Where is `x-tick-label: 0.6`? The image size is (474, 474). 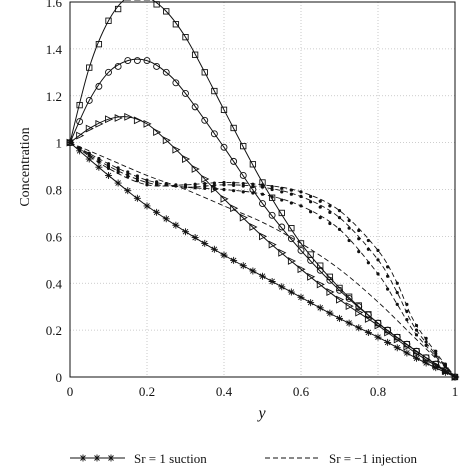
x-tick-label: 0.6 is located at coordinates (301, 391).